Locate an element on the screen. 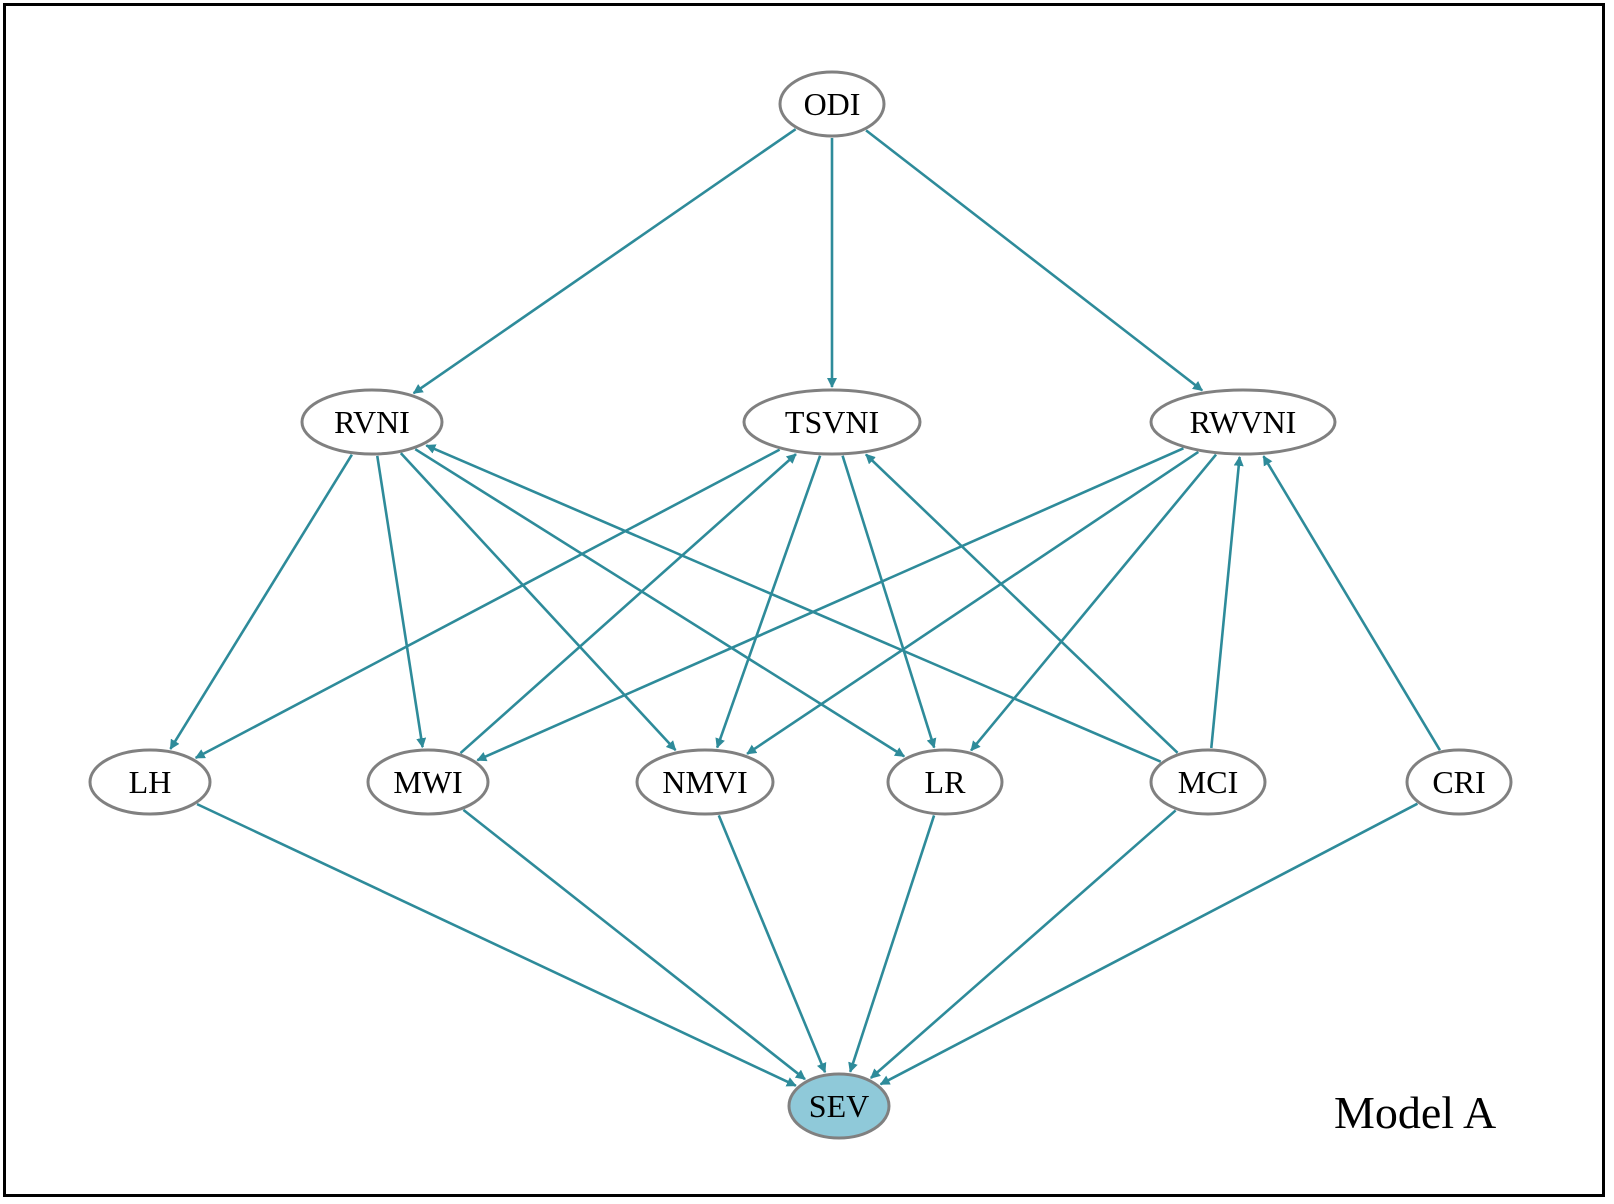 The image size is (1614, 1204). edge-rwvni-to-nmvi is located at coordinates (973, 602).